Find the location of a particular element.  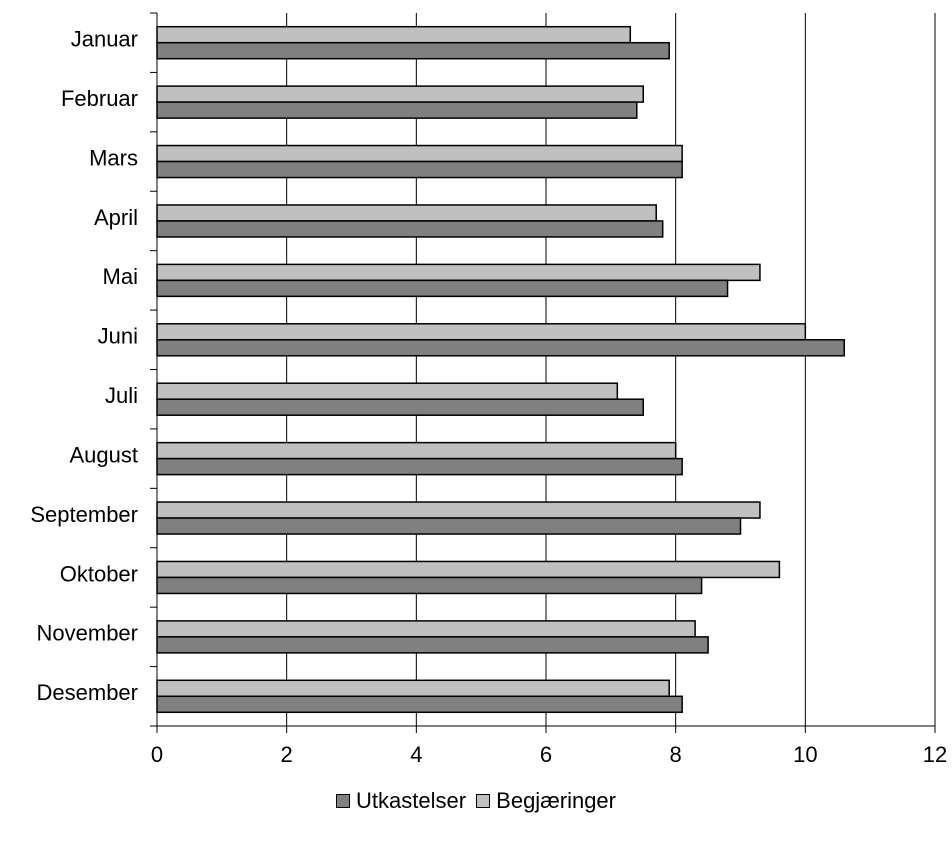

bar-begjringer-november is located at coordinates (426, 629).